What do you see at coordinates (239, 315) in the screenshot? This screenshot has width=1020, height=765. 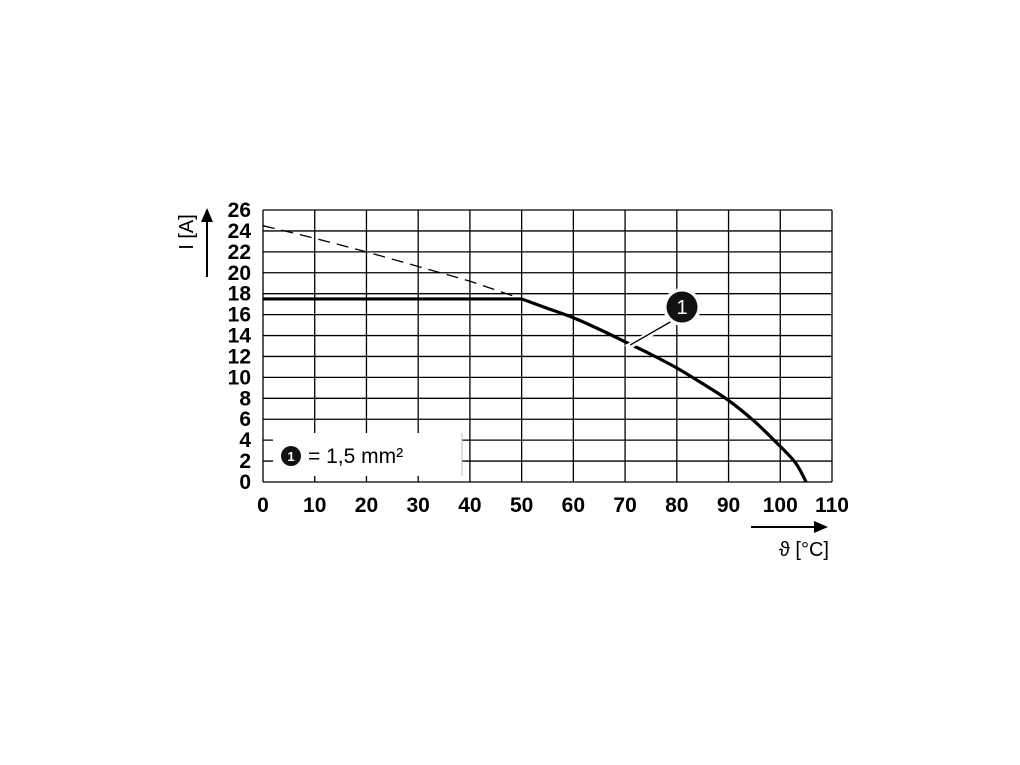 I see `y-tick-label: 16` at bounding box center [239, 315].